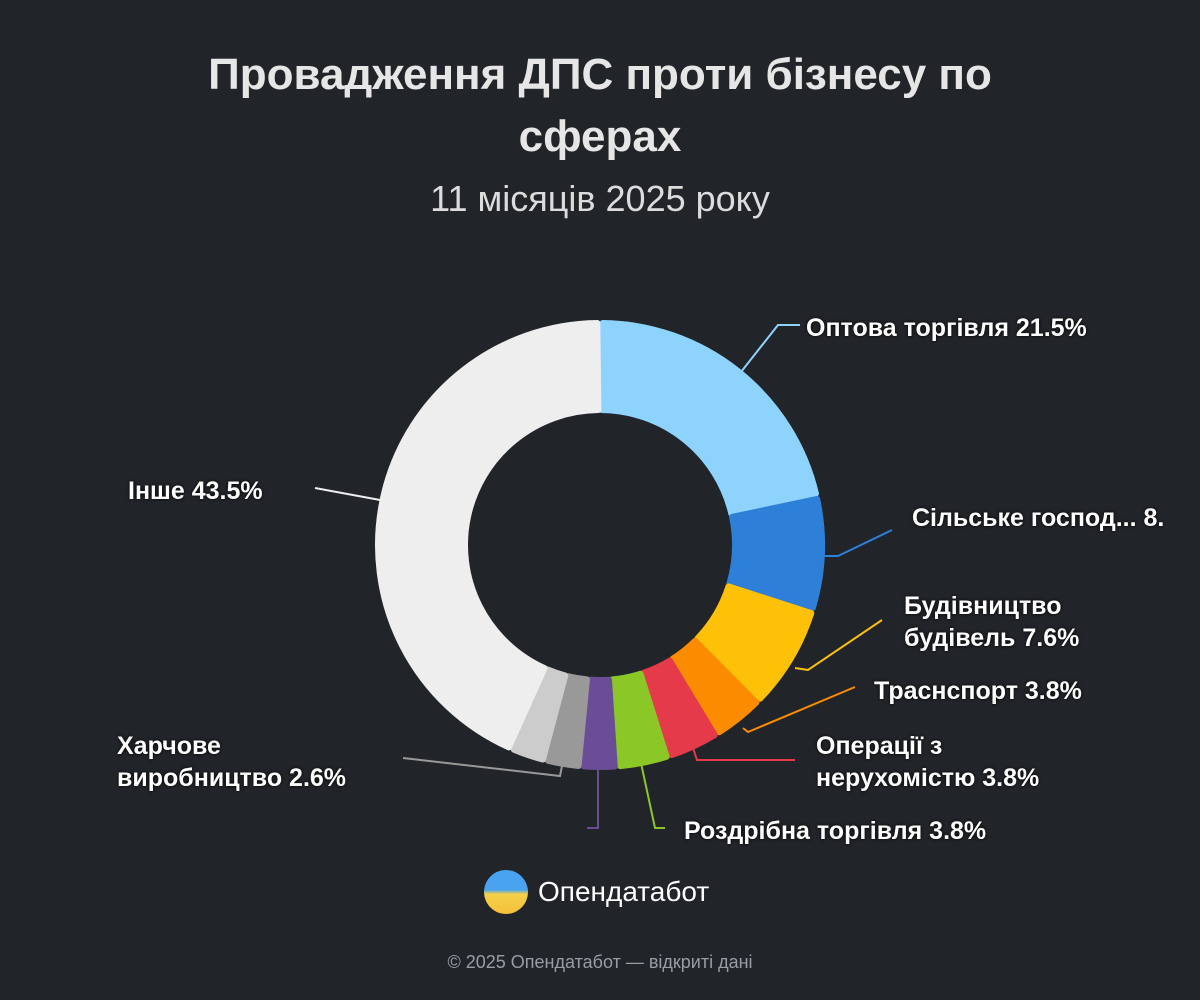 This screenshot has width=1200, height=1000. Describe the element at coordinates (232, 762) in the screenshot. I see `label-food: Харчове виробництво 2.6%` at that location.